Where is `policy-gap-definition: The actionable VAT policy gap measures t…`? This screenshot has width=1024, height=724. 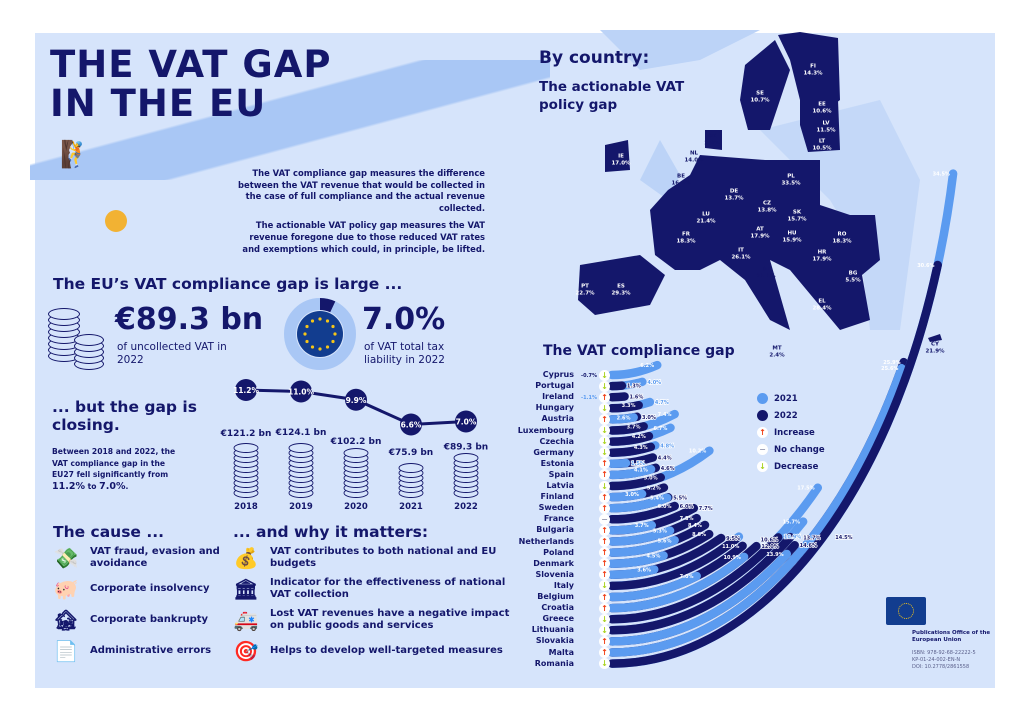
policy-gap-definition: The actionable VAT policy gap measures t… is located at coordinates (363, 237).